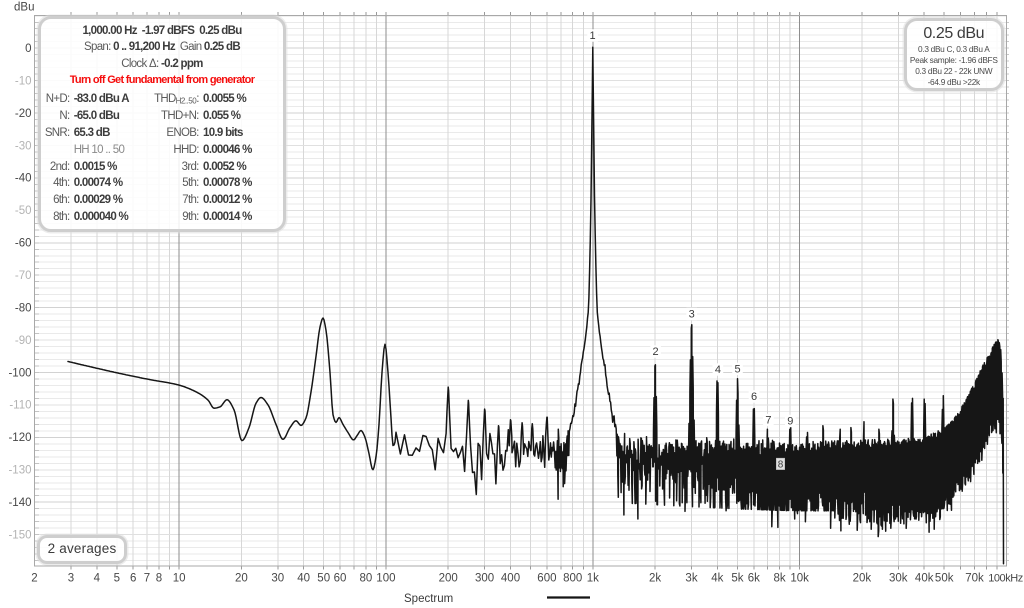 The height and width of the screenshot is (608, 1024). I want to click on svg-text: -150, so click(19, 535).